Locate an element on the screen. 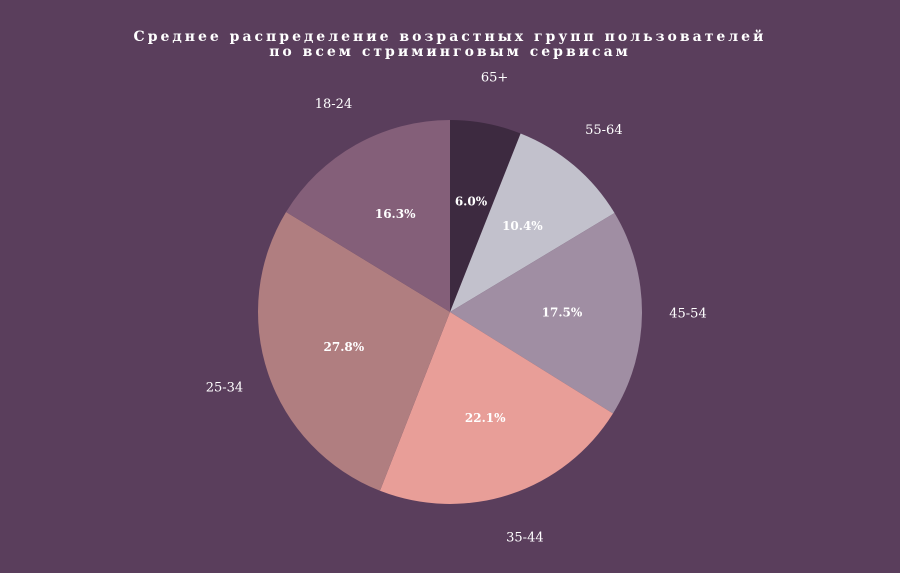 The image size is (900, 573). chart-title-line-2: по всем стриминговым сервисам is located at coordinates (450, 52).